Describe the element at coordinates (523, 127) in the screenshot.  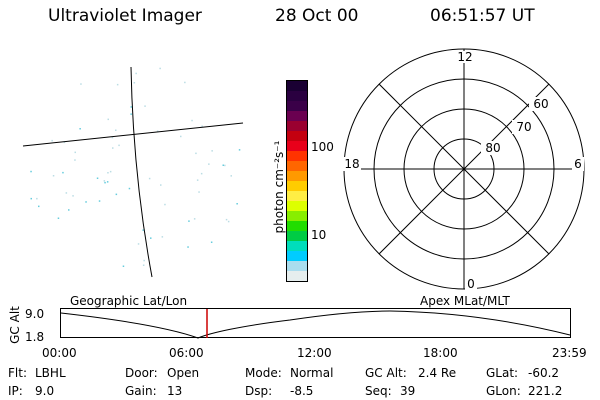
I see `lat-label-70: 70` at that location.